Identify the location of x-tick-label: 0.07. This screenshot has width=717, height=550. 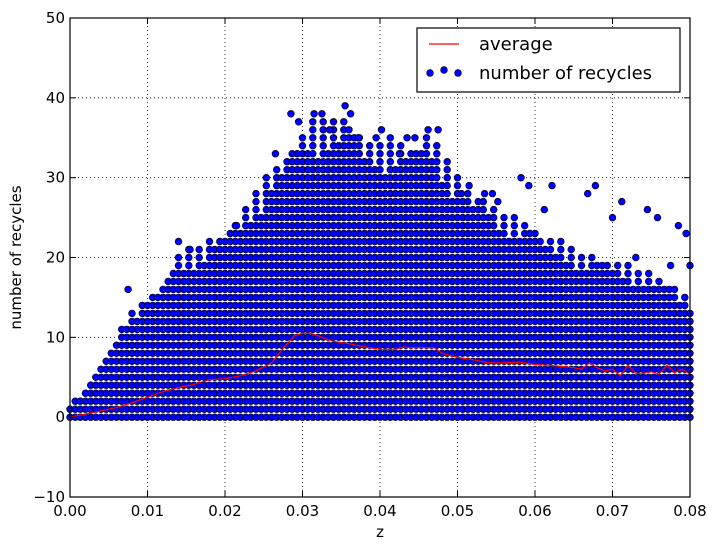
(612, 511).